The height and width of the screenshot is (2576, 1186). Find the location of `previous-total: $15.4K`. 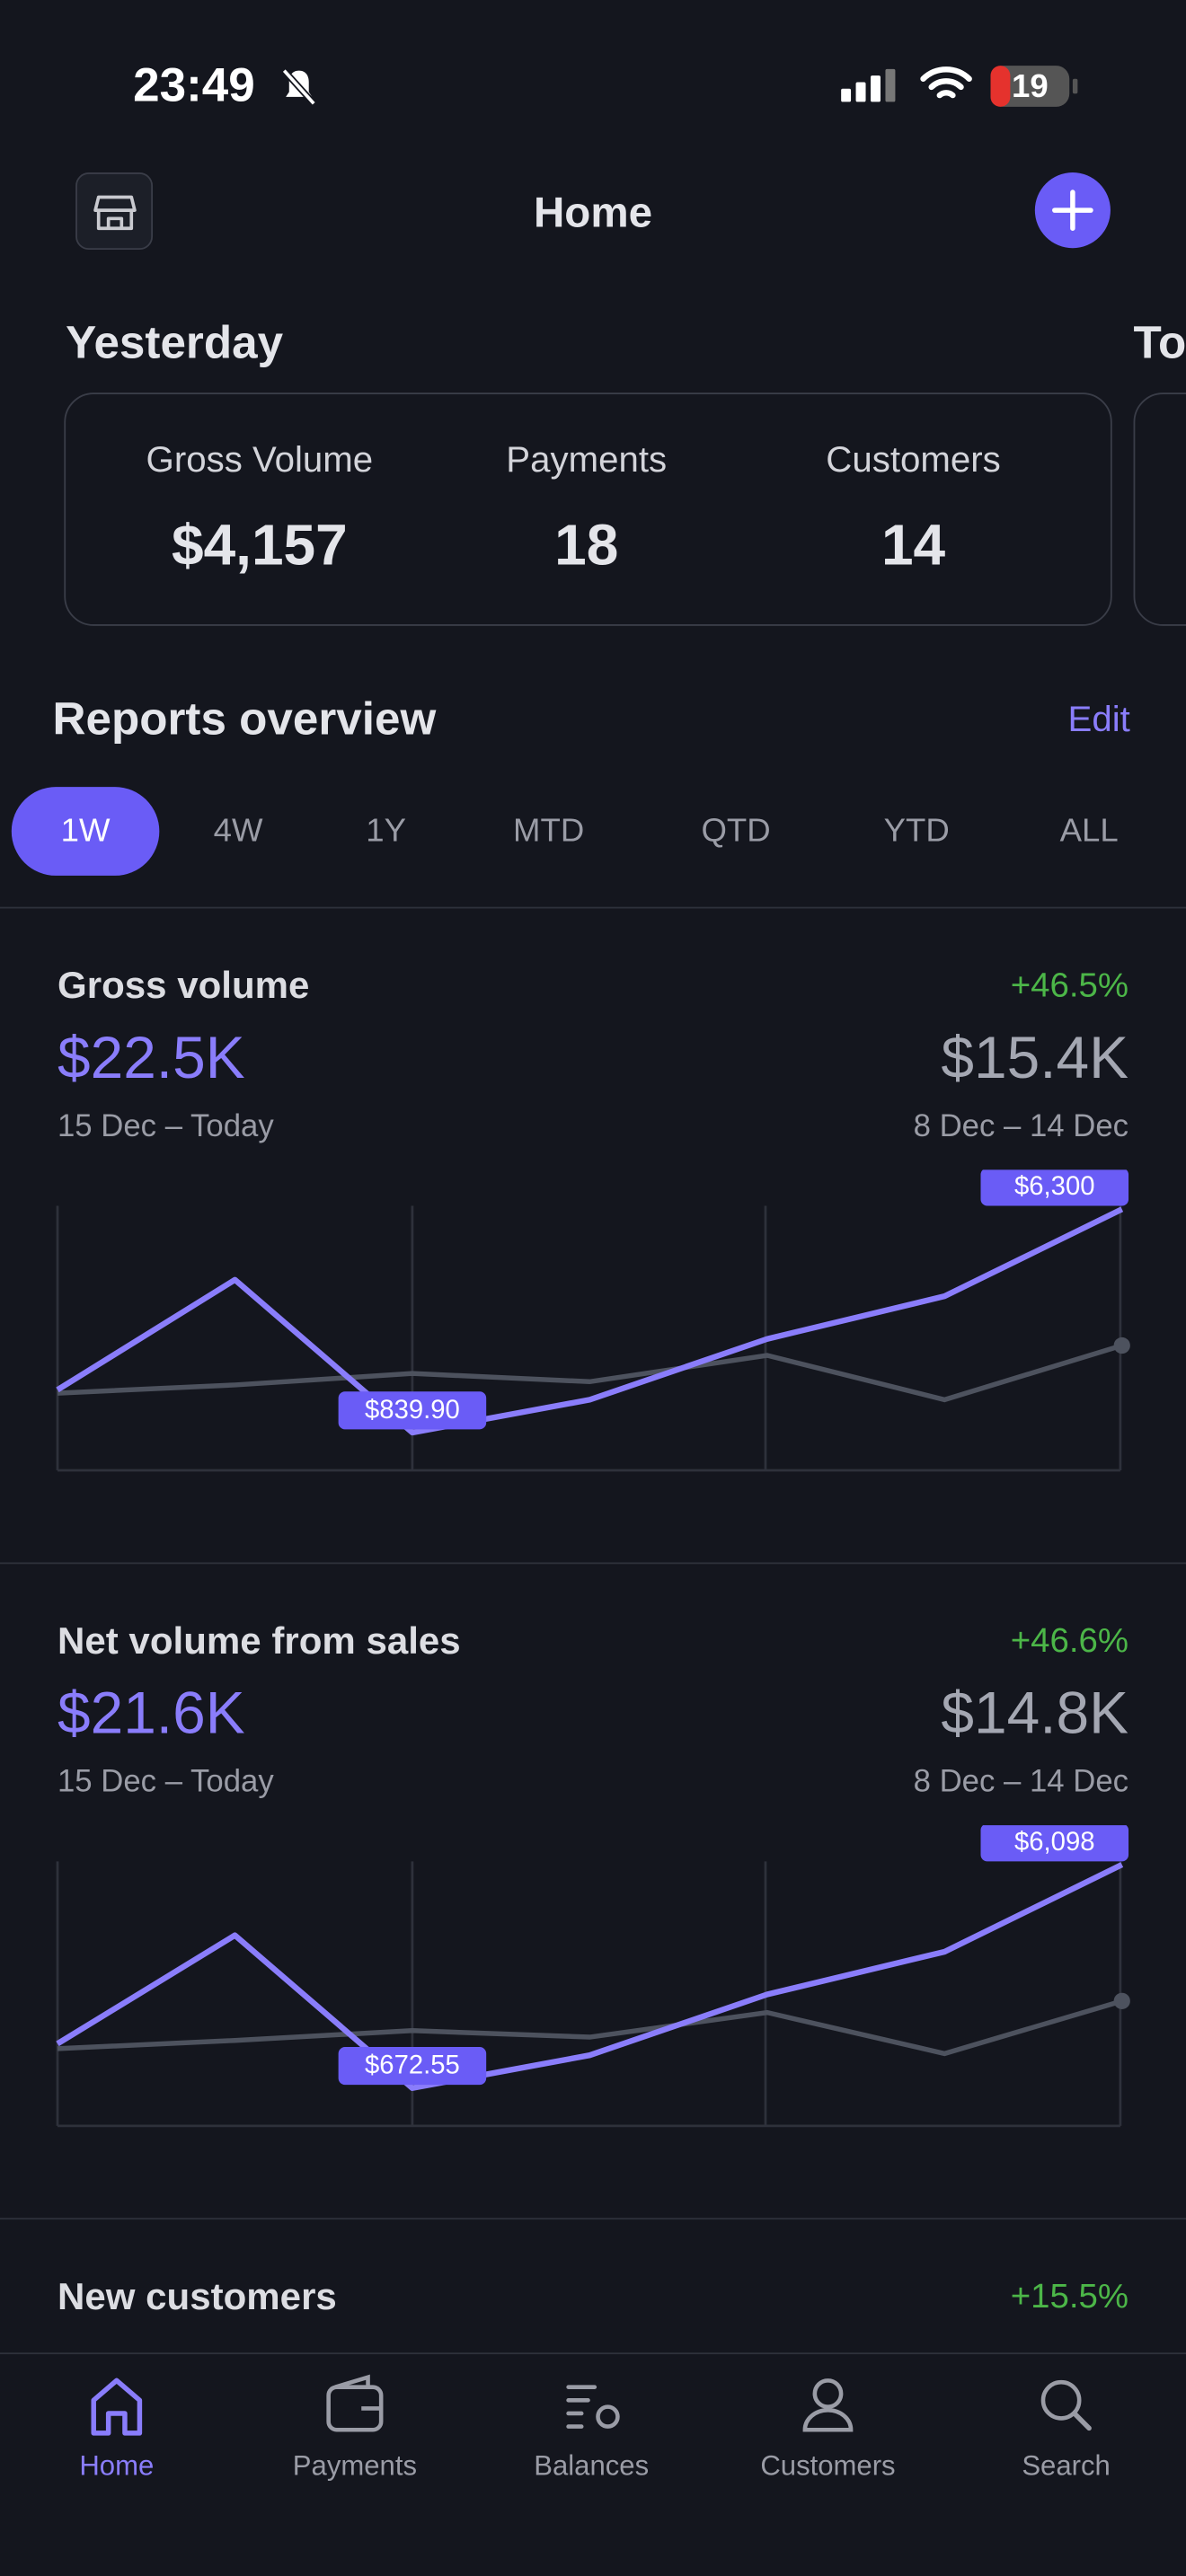

previous-total: $15.4K is located at coordinates (1035, 1057).